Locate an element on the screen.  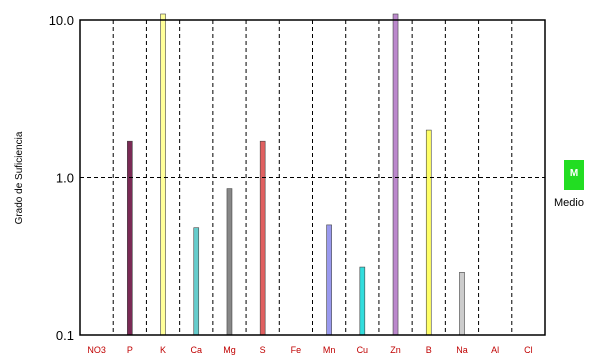
bar-mn is located at coordinates (329, 280).